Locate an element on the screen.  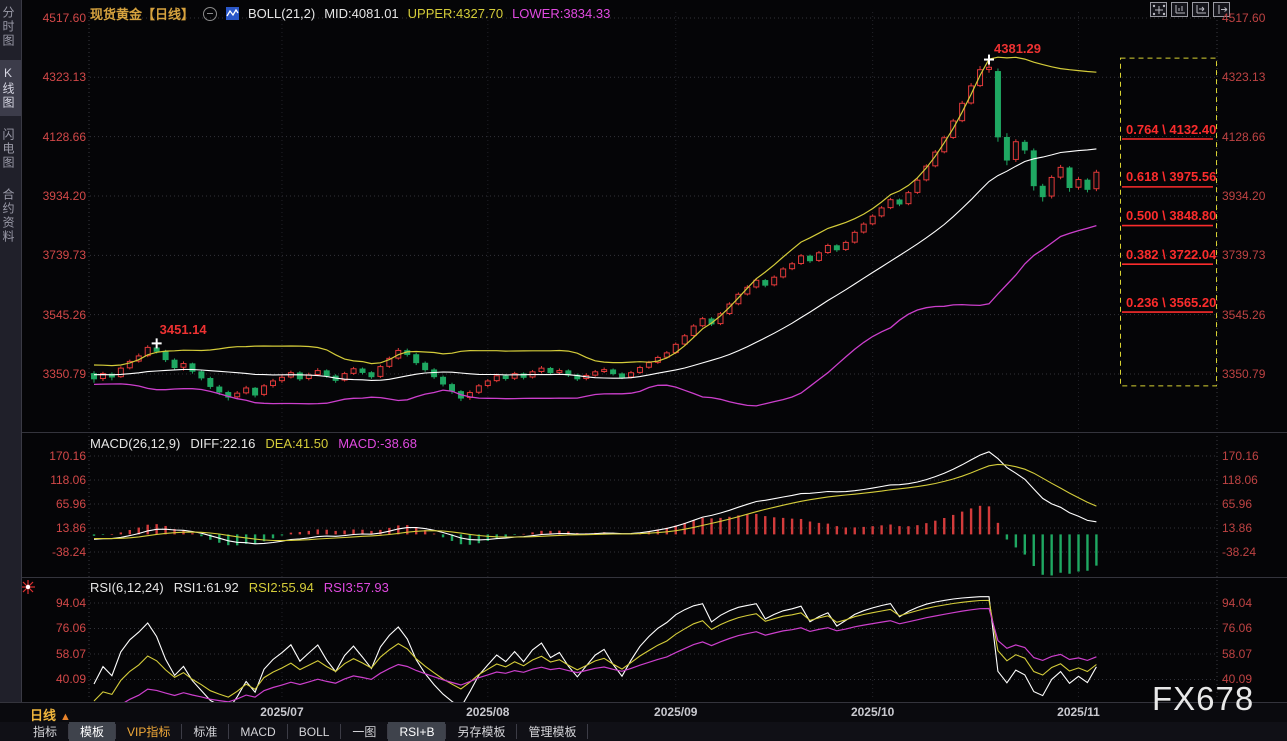
y-axis-label-main-right: 3934.20 is located at coordinates (1244, 195).